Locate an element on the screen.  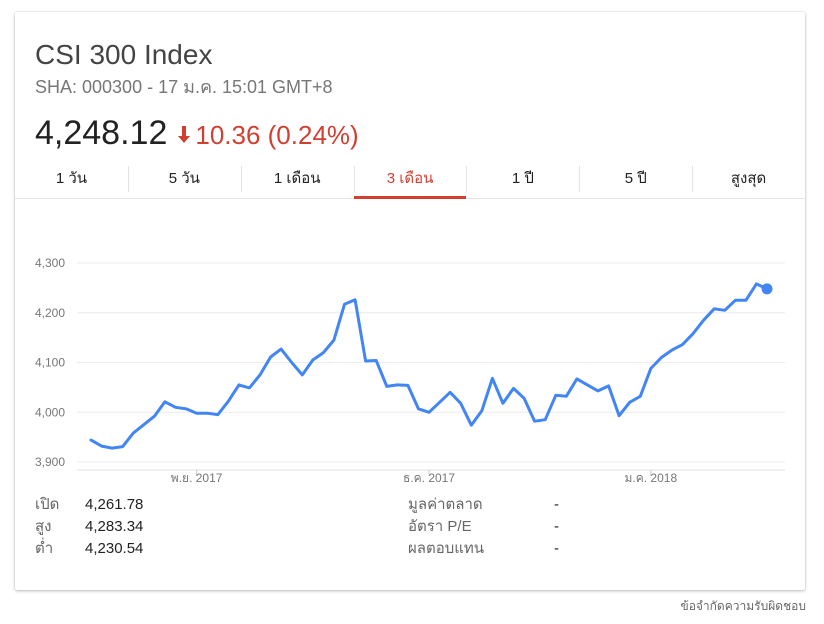
stock-title: CSI 300 Index is located at coordinates (124, 54).